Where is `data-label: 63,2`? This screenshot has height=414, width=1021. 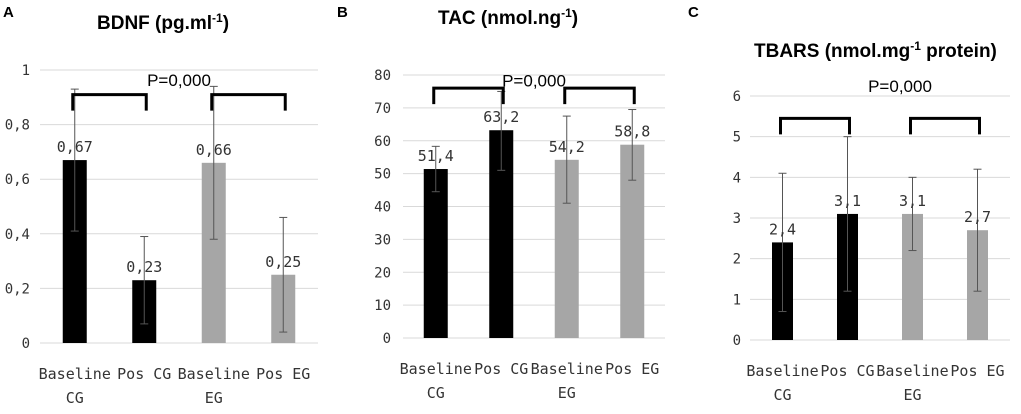
data-label: 63,2 is located at coordinates (501, 117).